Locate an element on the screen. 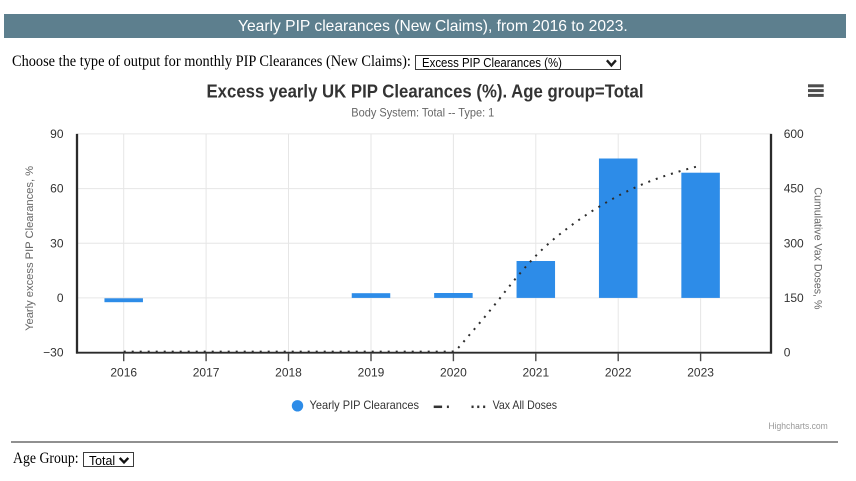  svg-text: 2019 is located at coordinates (371, 373).